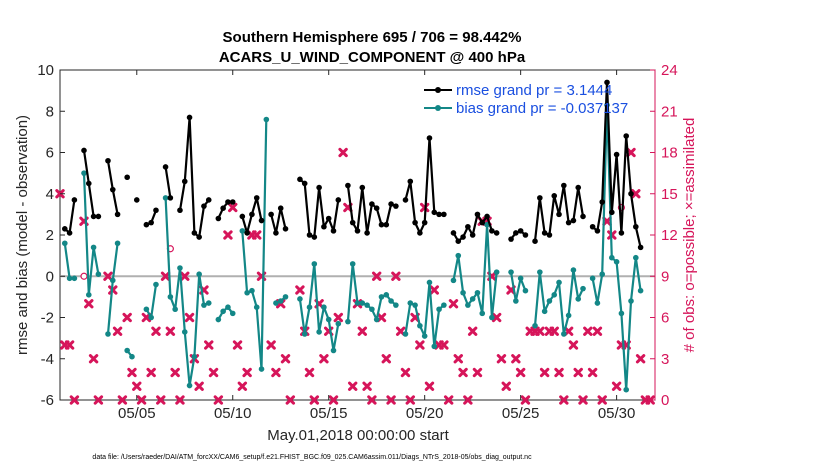  Describe the element at coordinates (438, 108) in the screenshot. I see `legend-bias-marker` at that location.